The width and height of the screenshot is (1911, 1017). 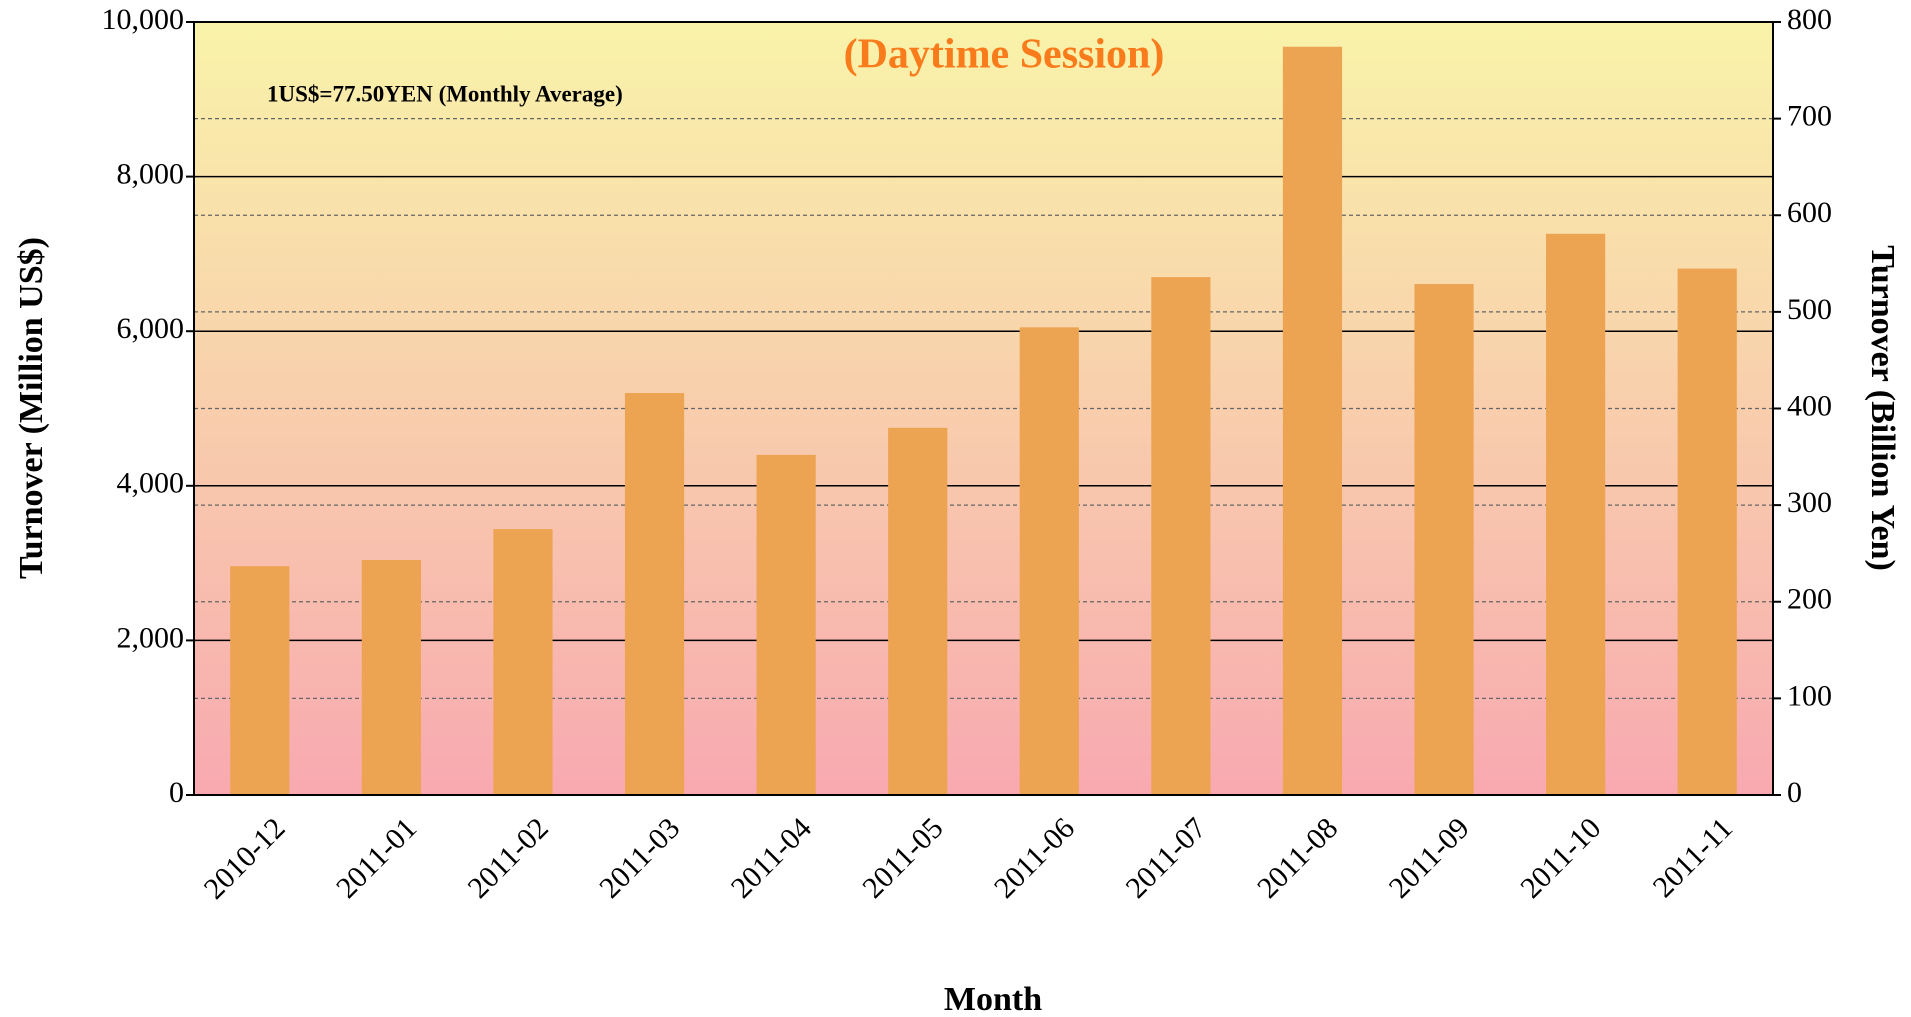 I want to click on y2-tick-label: 300, so click(x=1809, y=502).